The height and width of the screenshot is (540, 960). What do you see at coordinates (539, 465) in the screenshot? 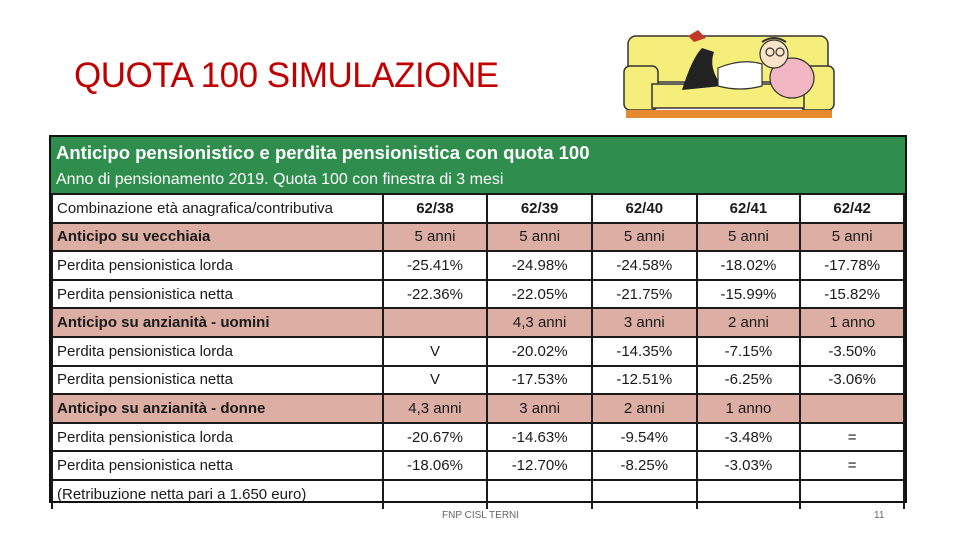
I see `table-cell: -12.70%` at bounding box center [539, 465].